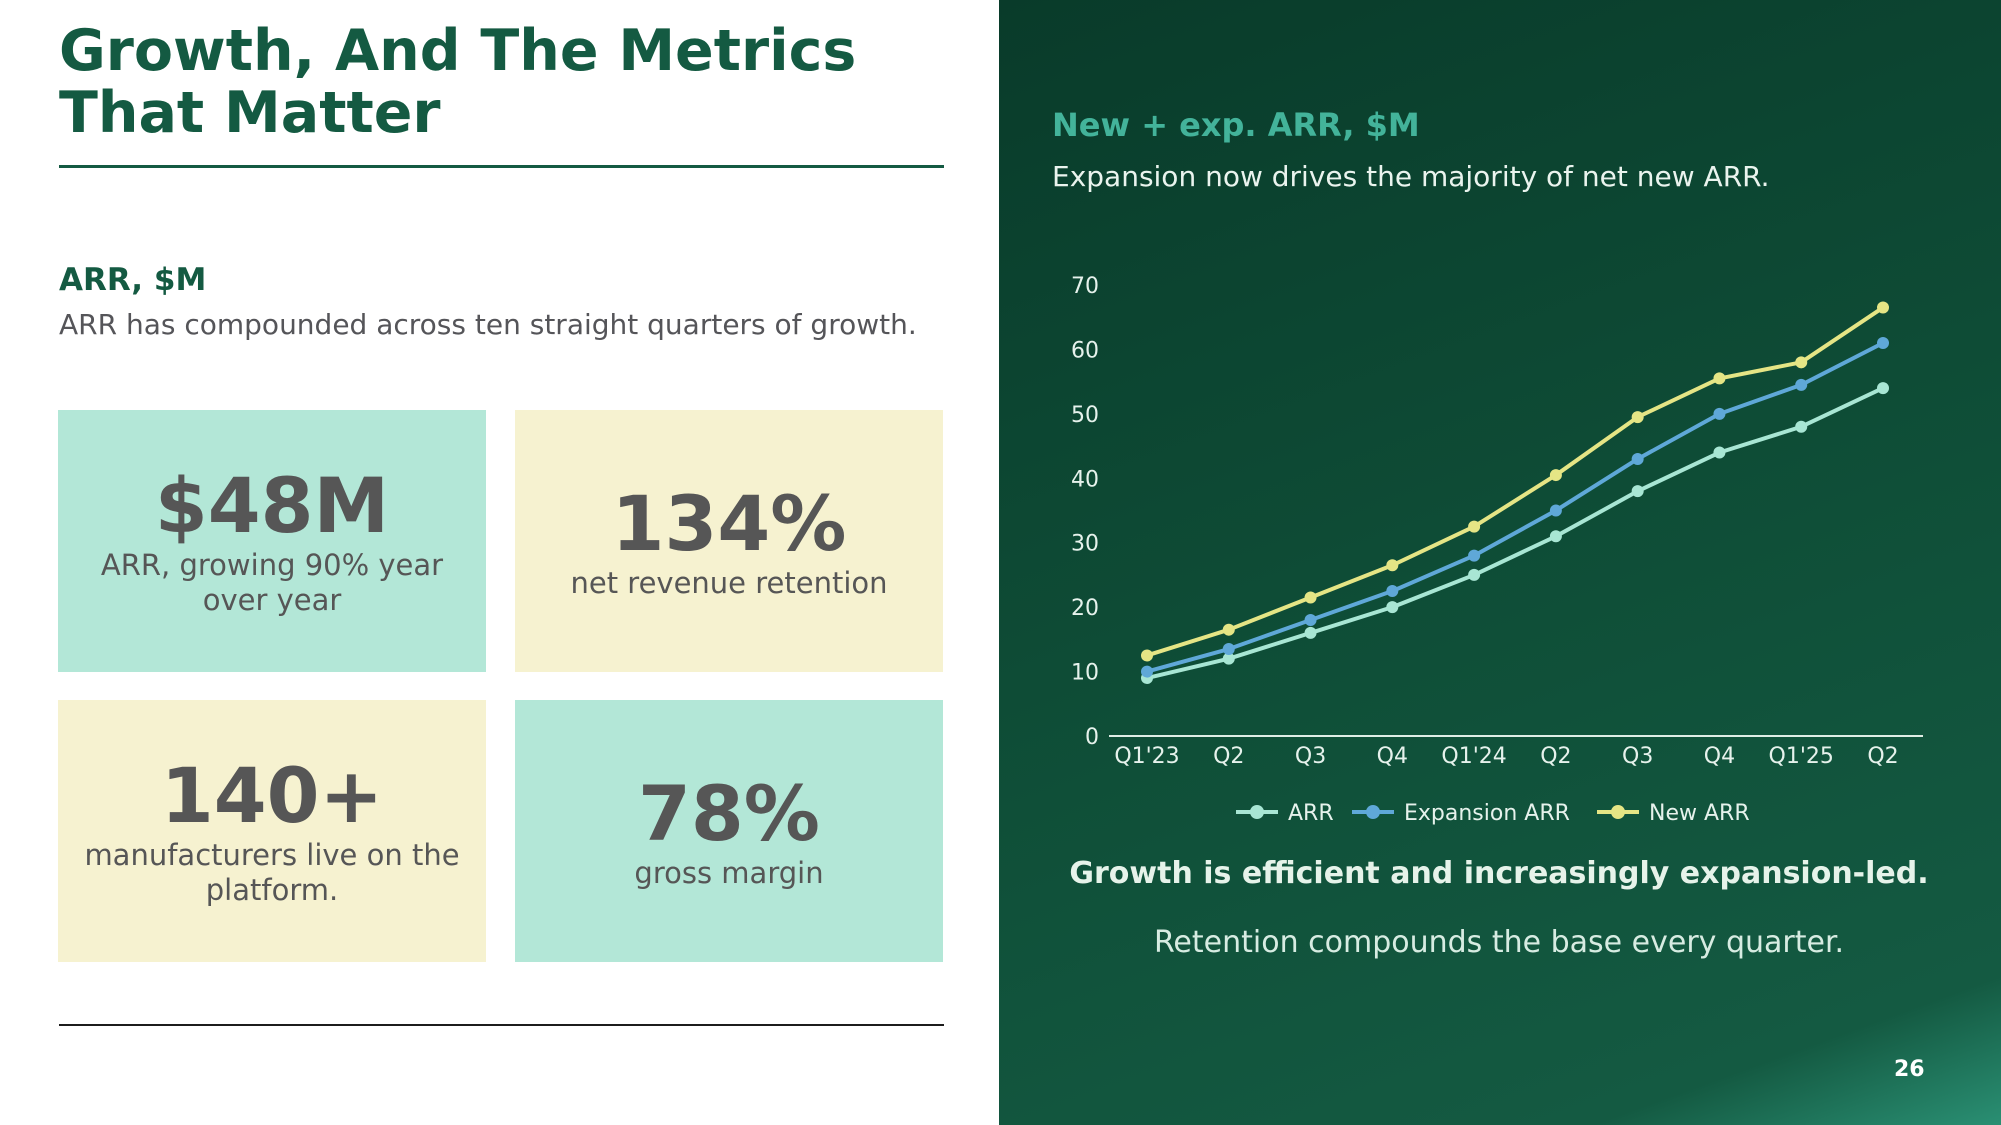  I want to click on legend-label-arr: ARR, so click(1311, 813).